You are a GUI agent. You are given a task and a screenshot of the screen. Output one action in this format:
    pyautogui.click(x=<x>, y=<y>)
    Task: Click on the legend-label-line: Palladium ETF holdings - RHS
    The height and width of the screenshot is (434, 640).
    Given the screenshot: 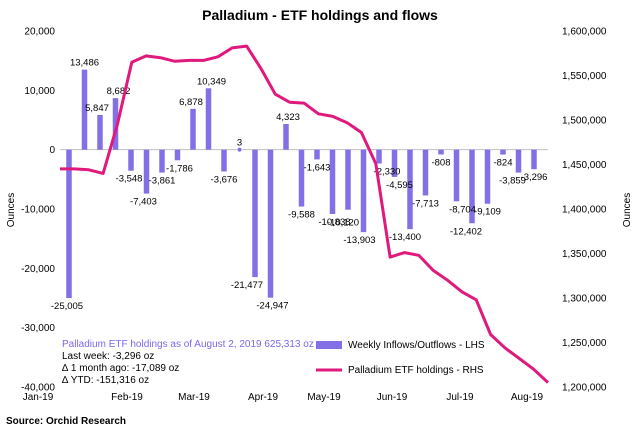 What is the action you would take?
    pyautogui.click(x=416, y=370)
    